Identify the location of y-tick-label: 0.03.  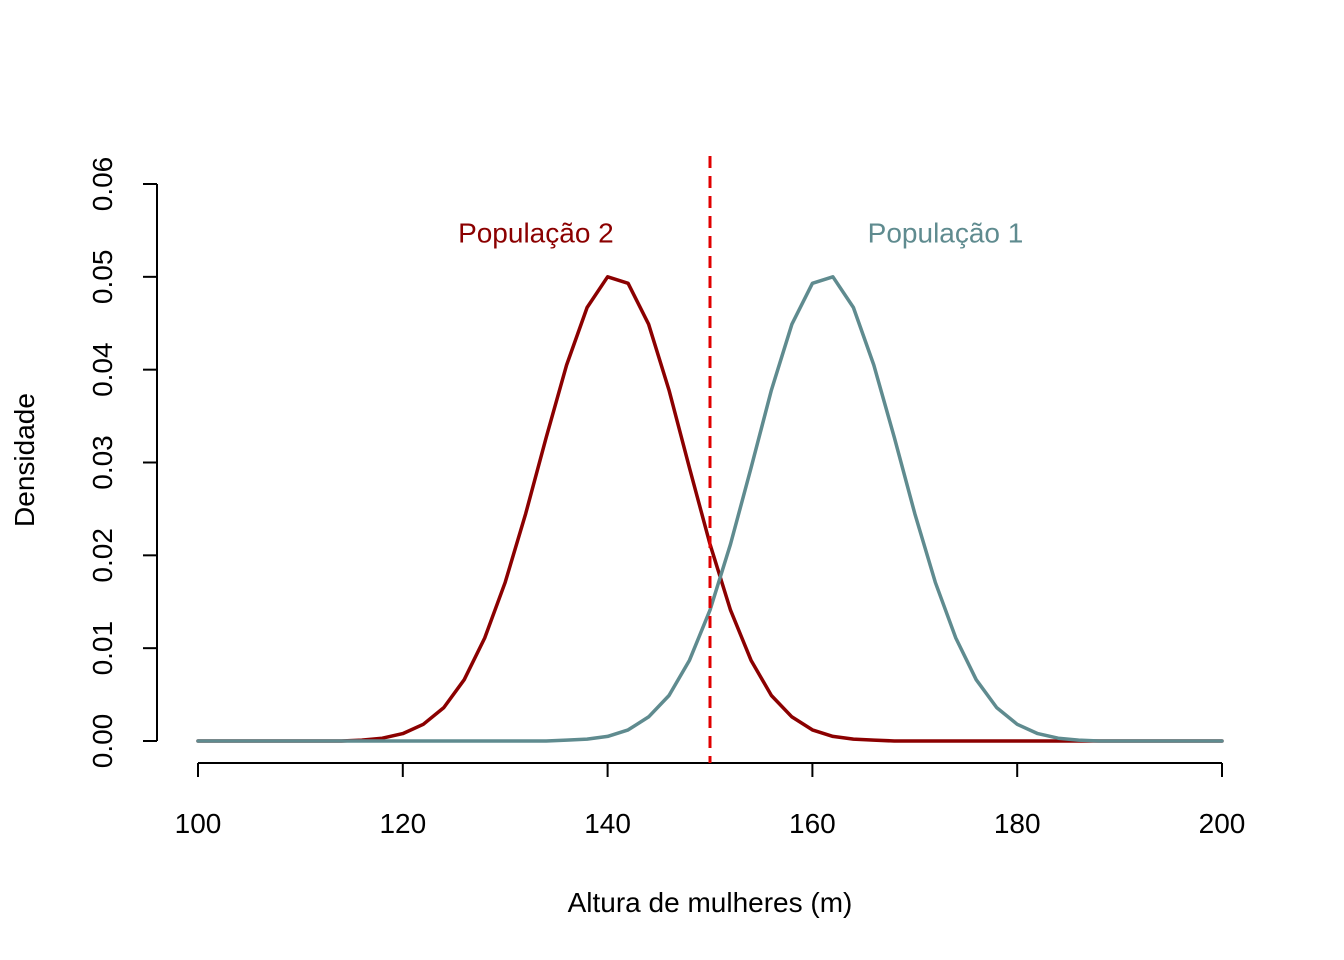
(102, 462).